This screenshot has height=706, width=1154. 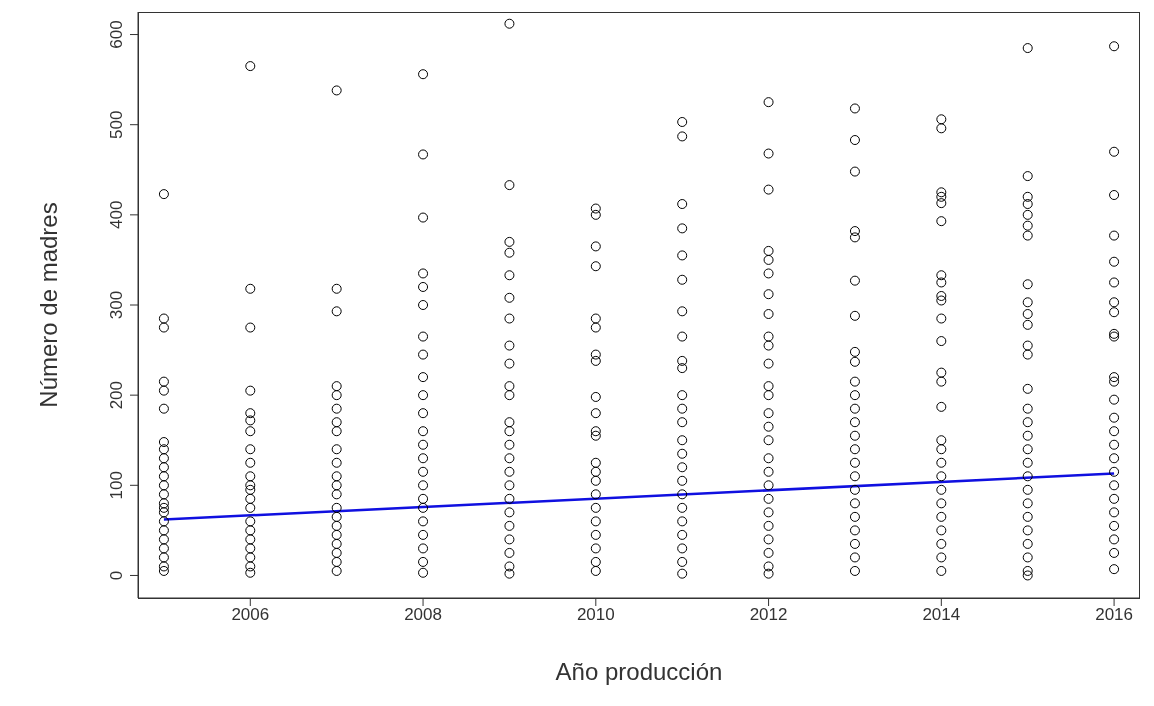 I want to click on x-axis-title: Año producción, so click(x=639, y=671).